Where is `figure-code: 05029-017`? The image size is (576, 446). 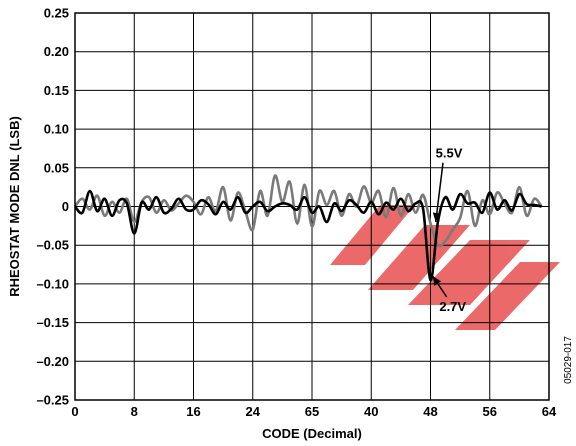 figure-code: 05029-017 is located at coordinates (568, 360).